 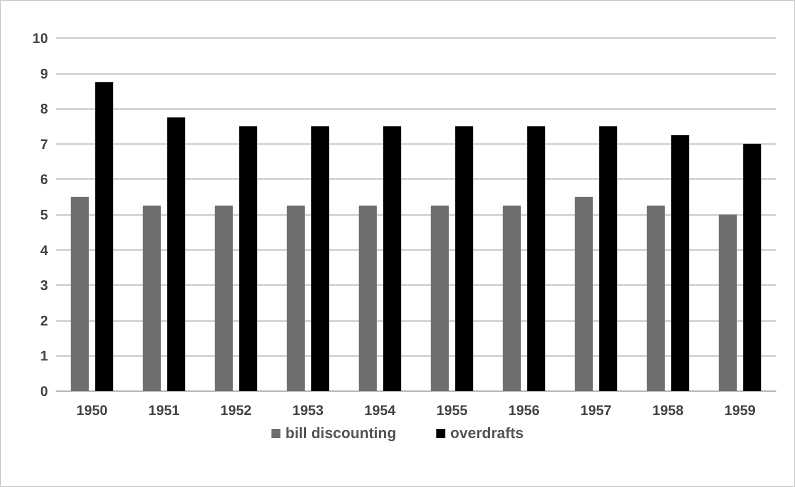 What do you see at coordinates (44, 320) in the screenshot?
I see `y-tick-label: 2` at bounding box center [44, 320].